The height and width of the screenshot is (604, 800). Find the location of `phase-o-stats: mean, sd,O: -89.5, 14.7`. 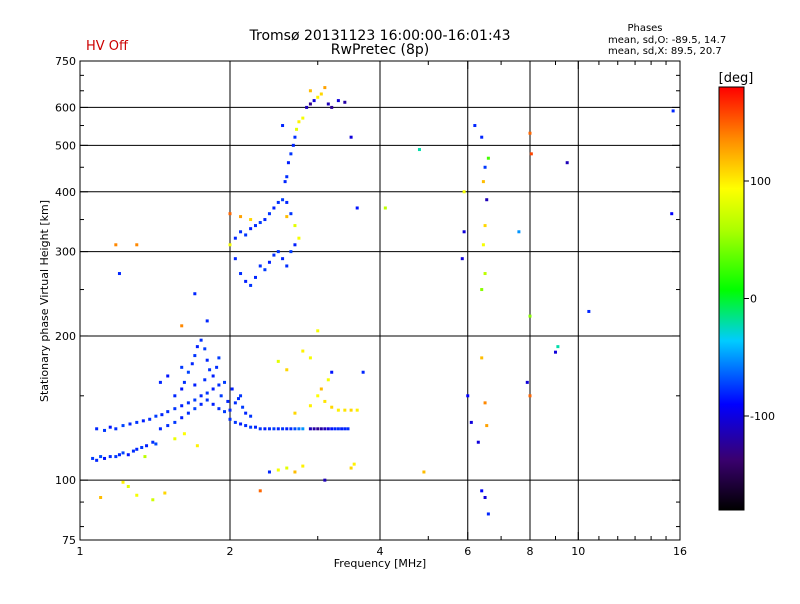

phase-o-stats: mean, sd,O: -89.5, 14.7 is located at coordinates (667, 40).